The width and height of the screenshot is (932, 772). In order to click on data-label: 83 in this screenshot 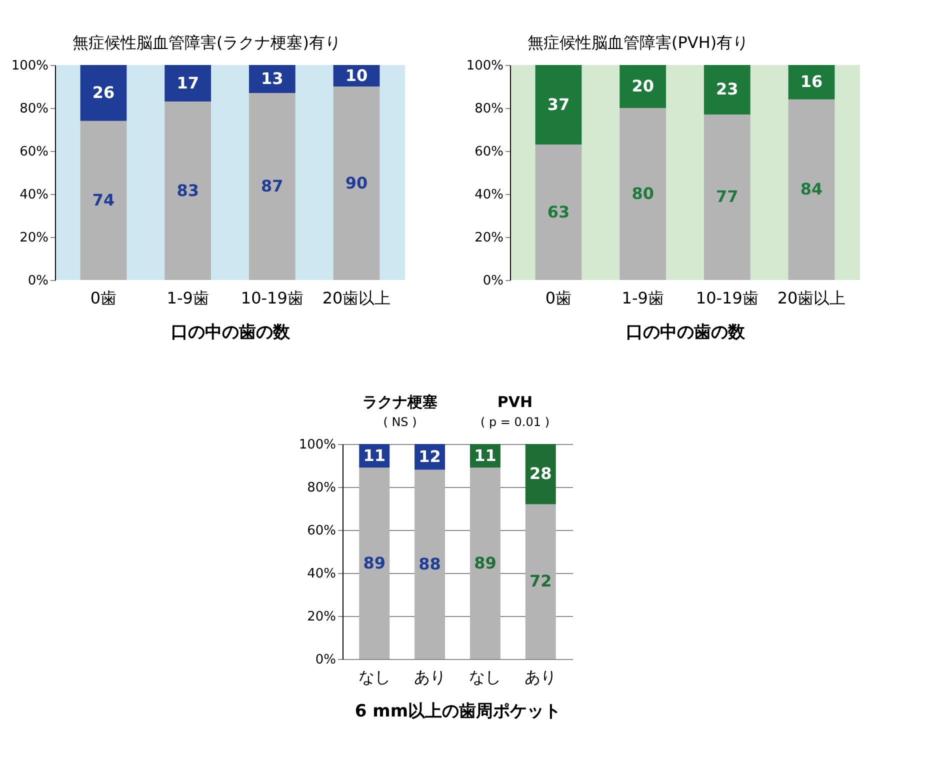, I will do `click(187, 190)`.